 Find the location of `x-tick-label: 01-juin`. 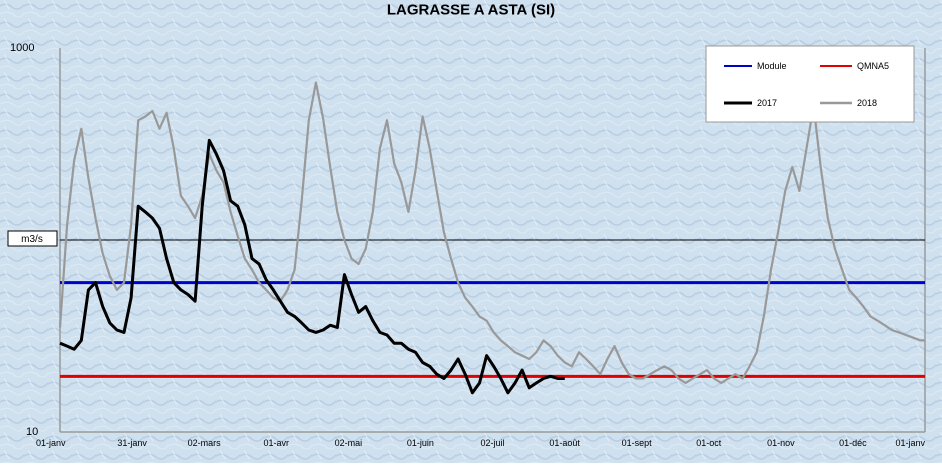

x-tick-label: 01-juin is located at coordinates (420, 443).